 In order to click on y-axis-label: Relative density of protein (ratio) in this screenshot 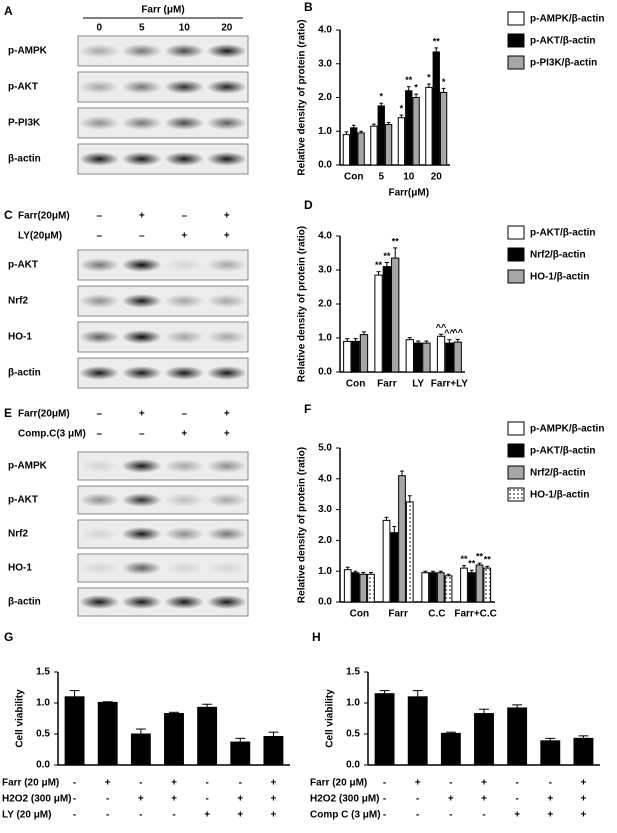, I will do `click(302, 525)`.